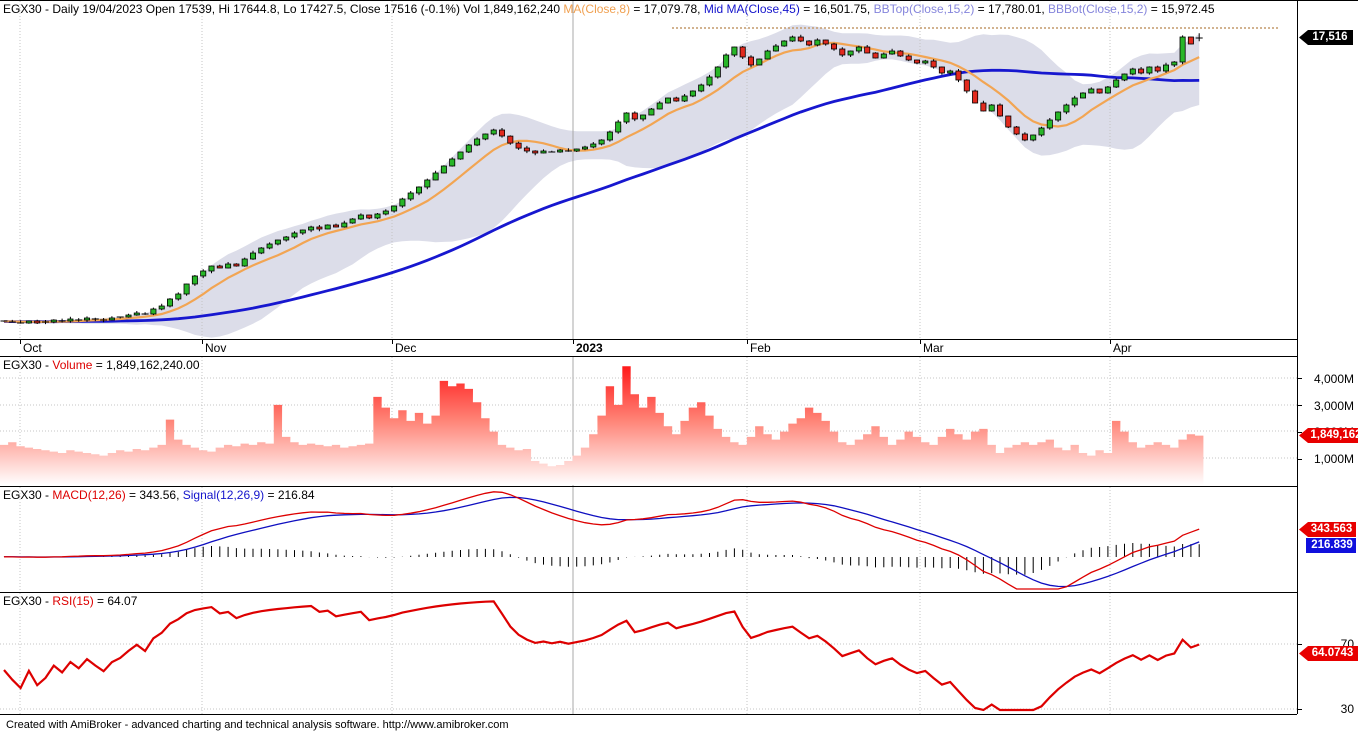 The width and height of the screenshot is (1358, 732). I want to click on rsi-line, so click(601, 656).